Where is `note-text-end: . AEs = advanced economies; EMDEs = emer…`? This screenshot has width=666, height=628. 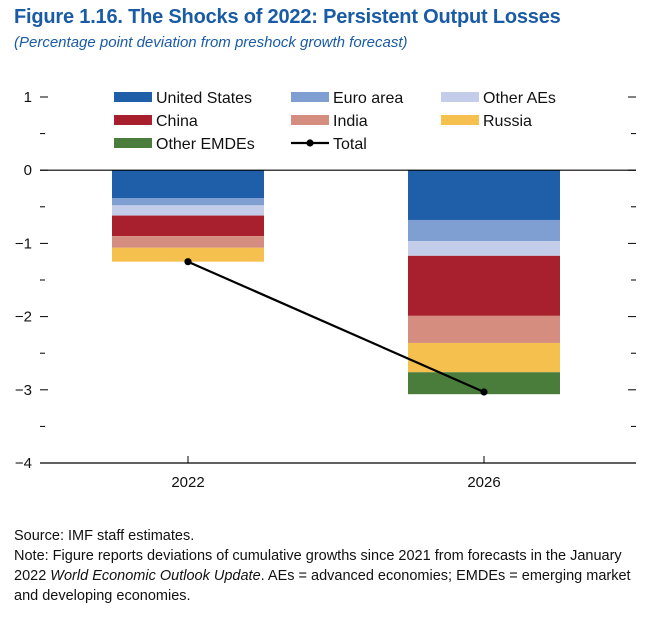
note-text-end: . AEs = advanced economies; EMDEs = emer… is located at coordinates (322, 586).